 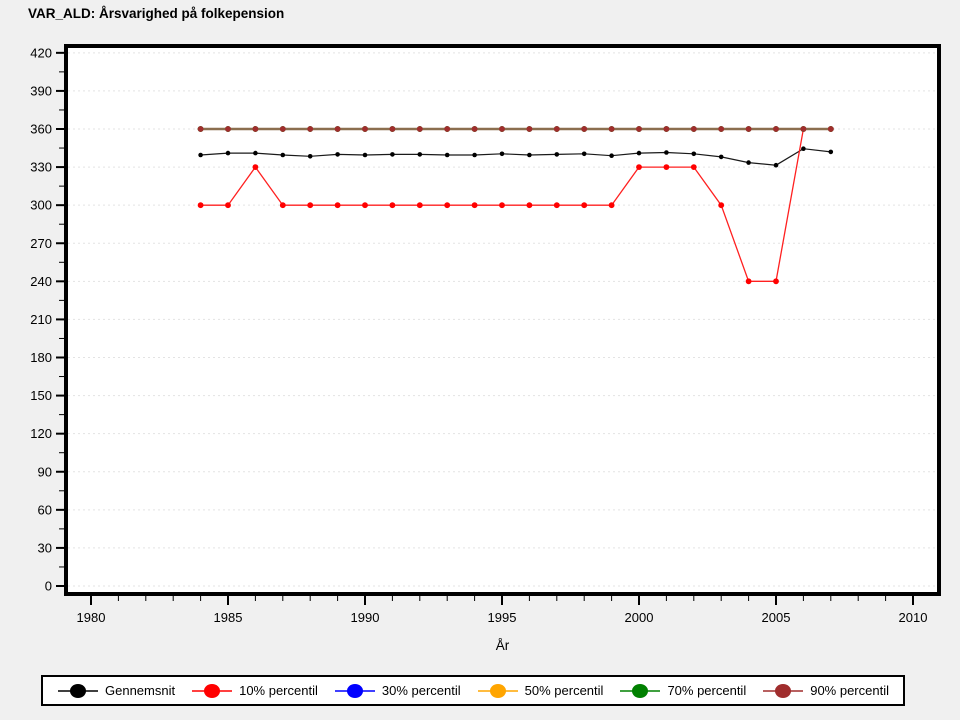 I want to click on series-10-percentil, so click(x=515, y=205).